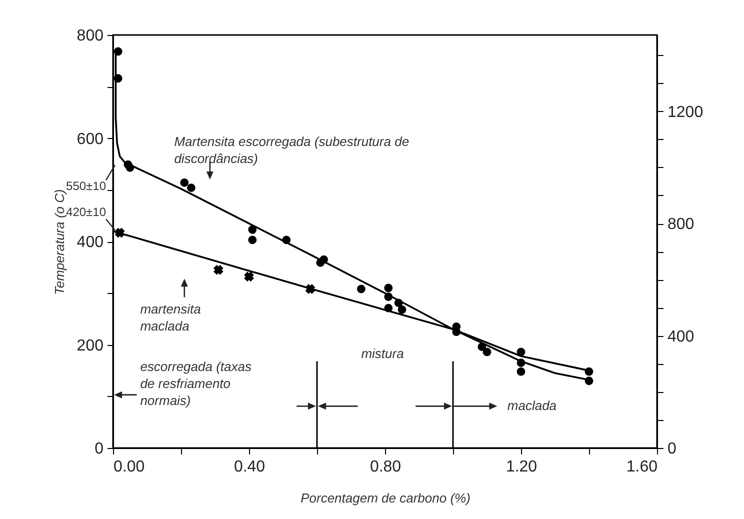 The width and height of the screenshot is (744, 519). Describe the element at coordinates (522, 467) in the screenshot. I see `x-tick-label: 1.20` at that location.